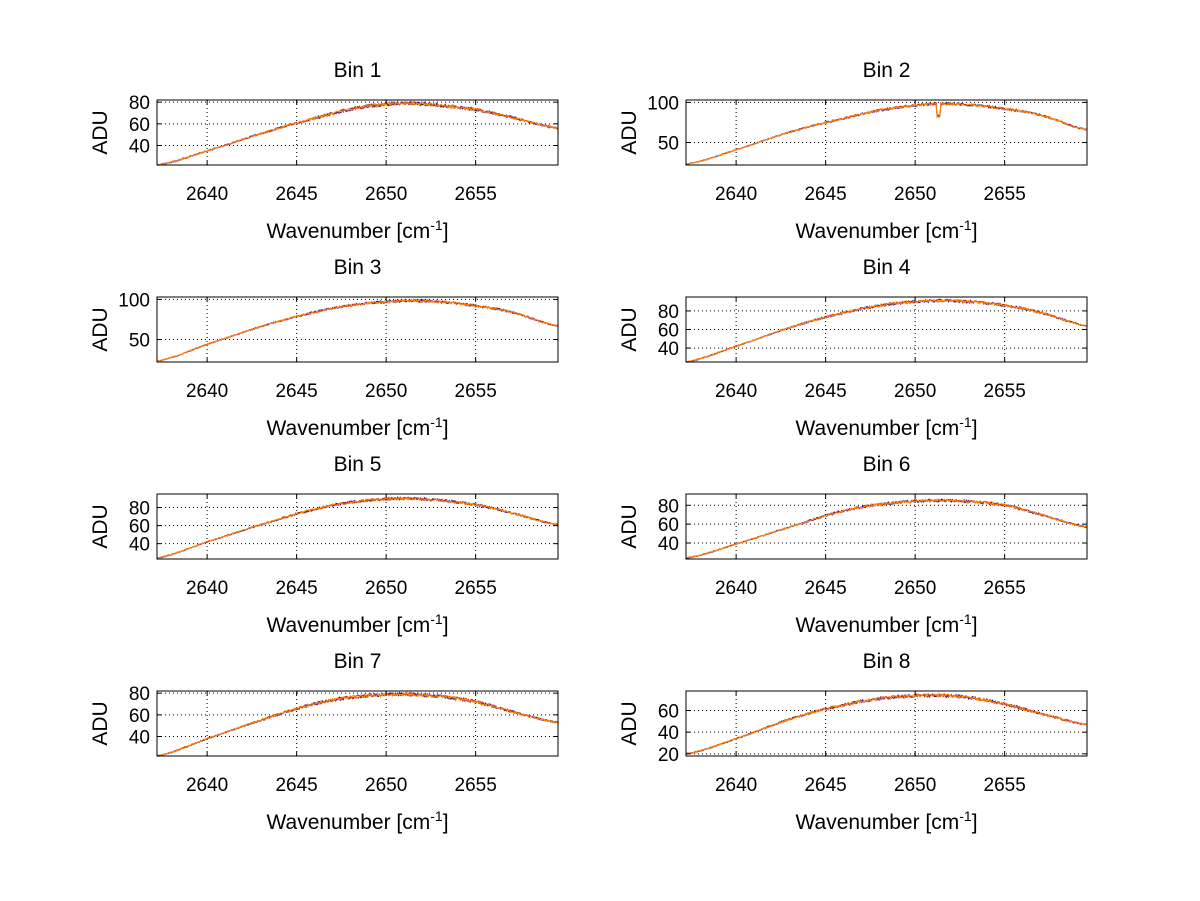  I want to click on subplot-title: Bin 1, so click(358, 70).